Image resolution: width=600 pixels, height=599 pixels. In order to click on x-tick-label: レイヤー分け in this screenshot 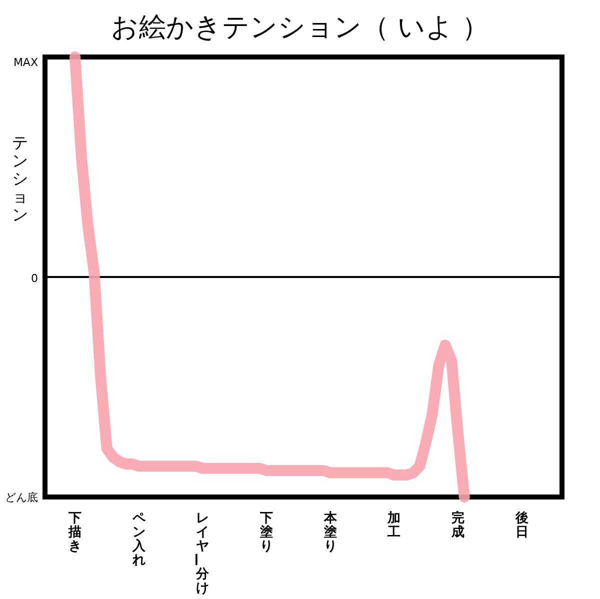, I will do `click(199, 553)`.